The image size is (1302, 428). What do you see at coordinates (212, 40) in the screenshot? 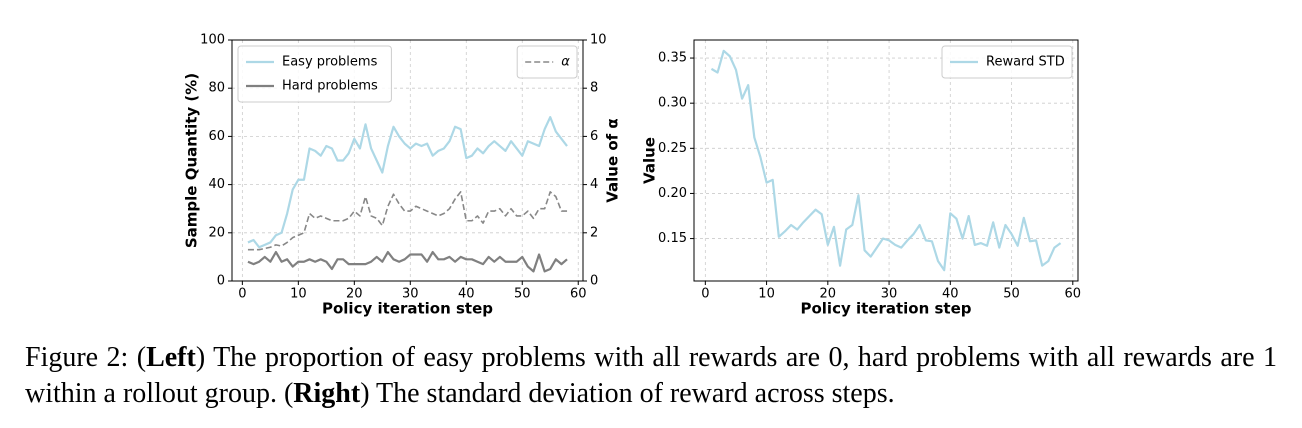
I see `y-tick-label: 100` at bounding box center [212, 40].